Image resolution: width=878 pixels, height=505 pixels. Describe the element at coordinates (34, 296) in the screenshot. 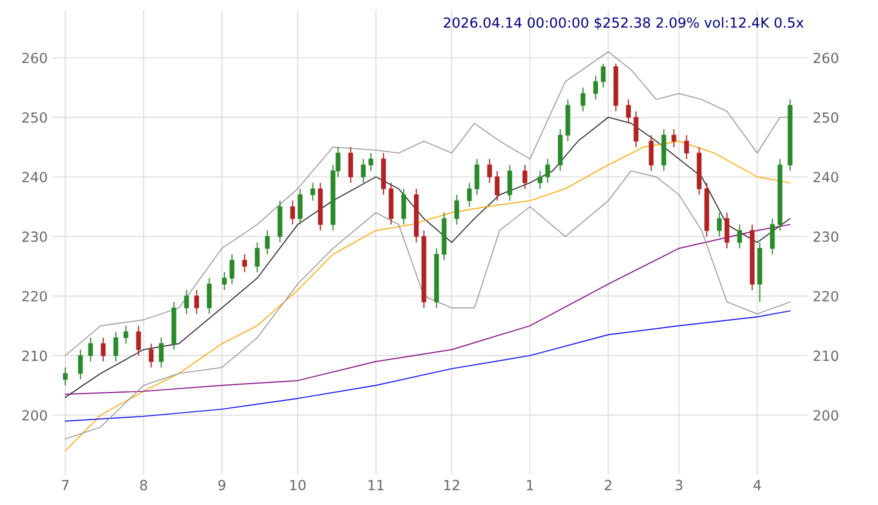

I see `y-tick-label: 220` at that location.